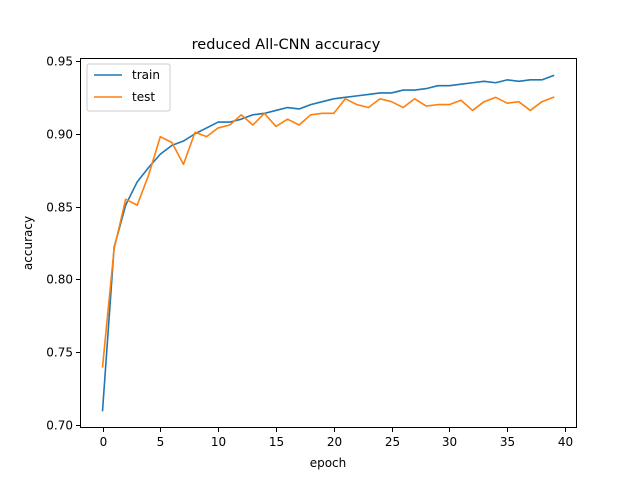 The height and width of the screenshot is (480, 640). I want to click on y-tick-label: 0.85, so click(59, 208).